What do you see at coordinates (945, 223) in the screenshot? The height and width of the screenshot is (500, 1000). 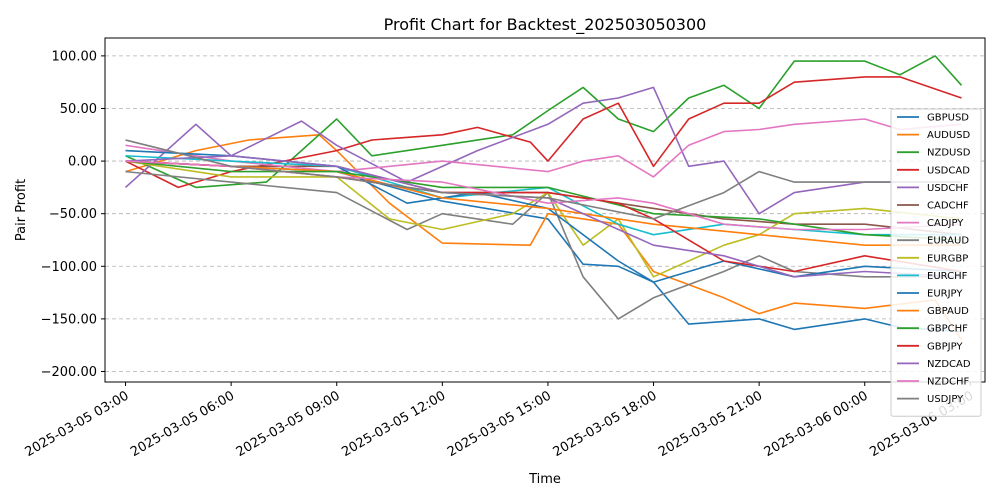 I see `legend-label: CADJPY` at bounding box center [945, 223].